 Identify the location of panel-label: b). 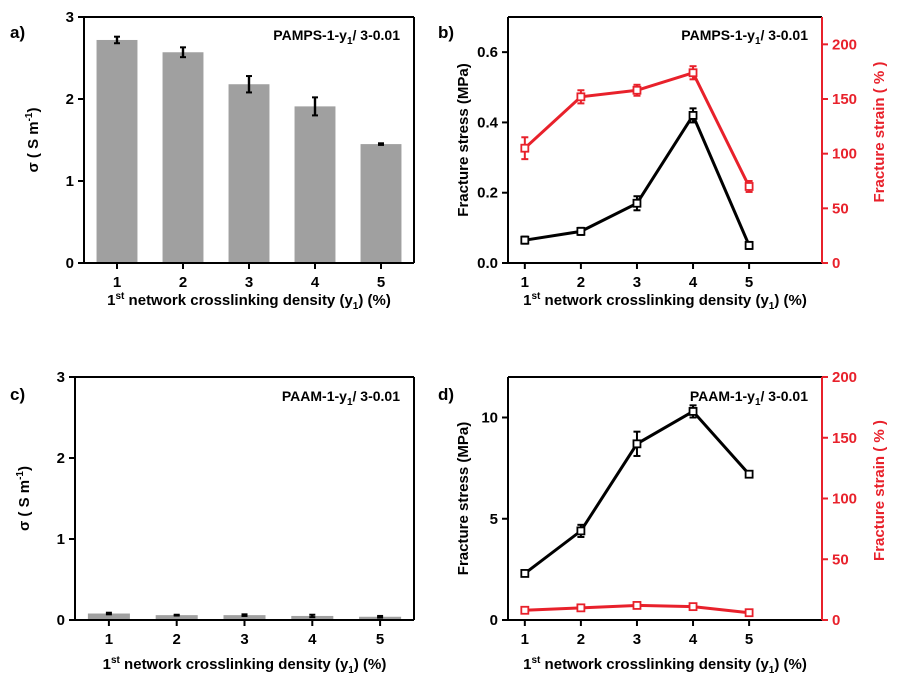
(446, 32).